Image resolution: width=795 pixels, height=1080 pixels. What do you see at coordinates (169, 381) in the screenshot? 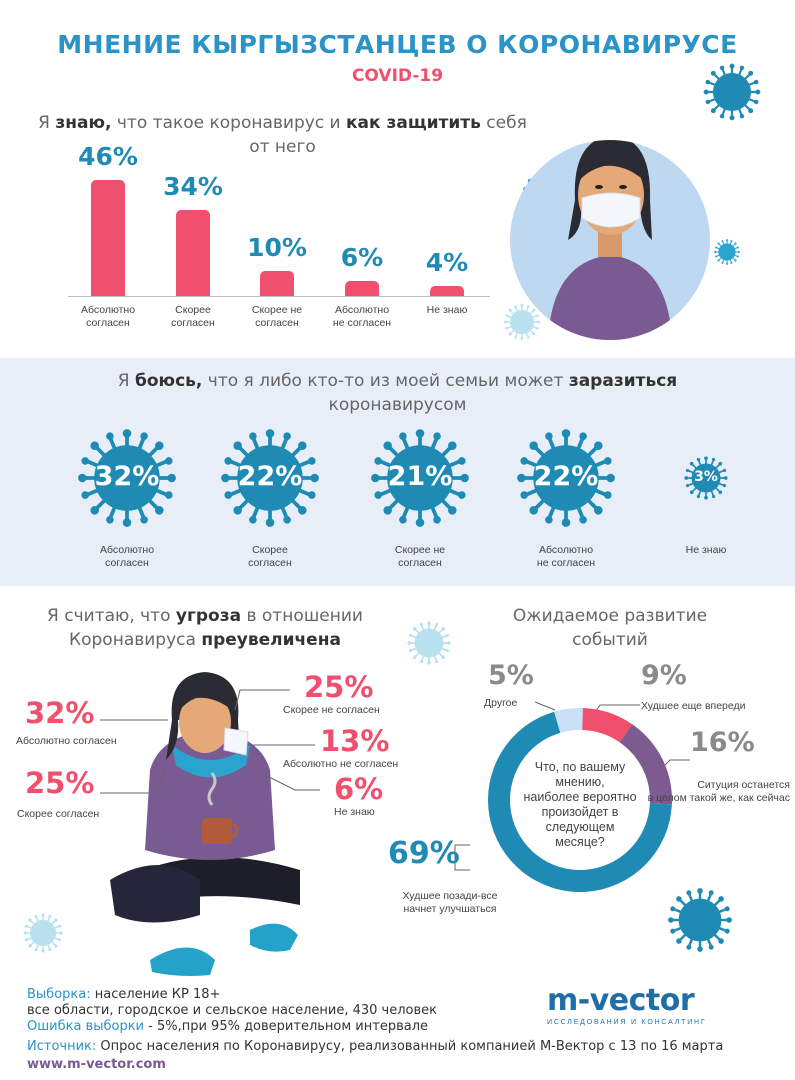
I see `q2-bold-fear: боюсь,` at bounding box center [169, 381].